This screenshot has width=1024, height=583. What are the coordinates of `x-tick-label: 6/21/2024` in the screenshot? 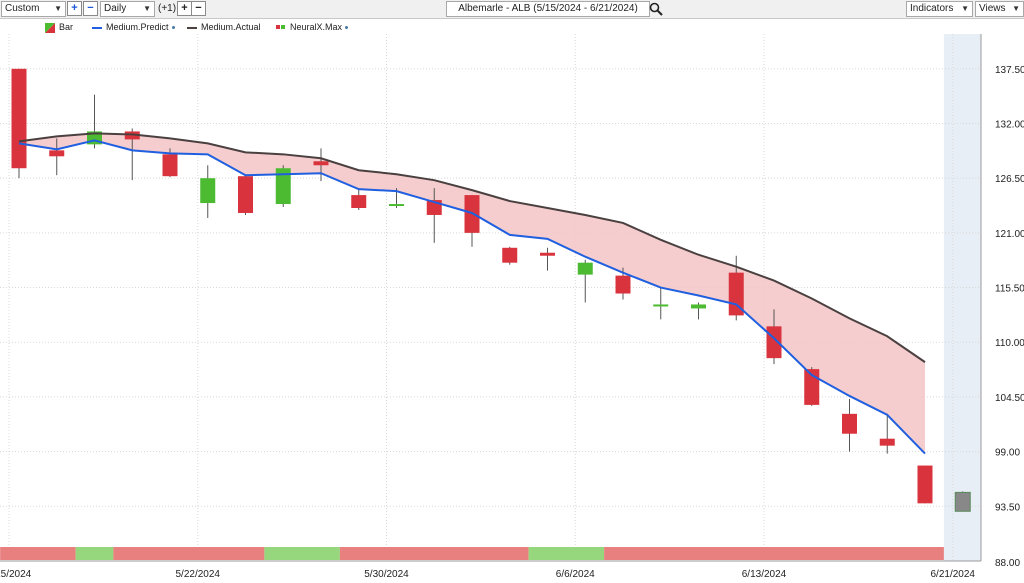 It's located at (953, 574).